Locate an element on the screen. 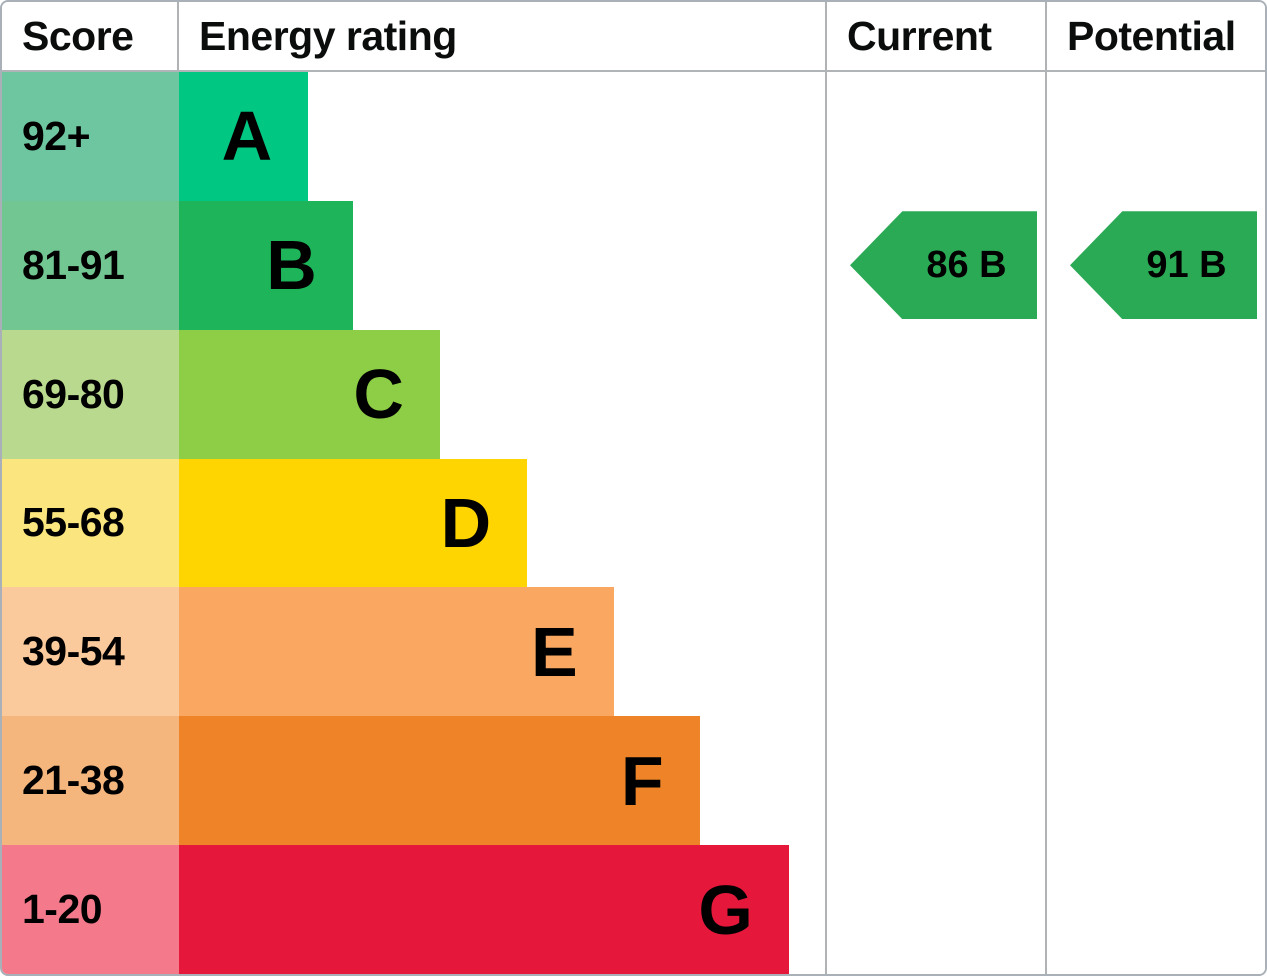 The image size is (1267, 976). band-letter-d: D is located at coordinates (466, 522).